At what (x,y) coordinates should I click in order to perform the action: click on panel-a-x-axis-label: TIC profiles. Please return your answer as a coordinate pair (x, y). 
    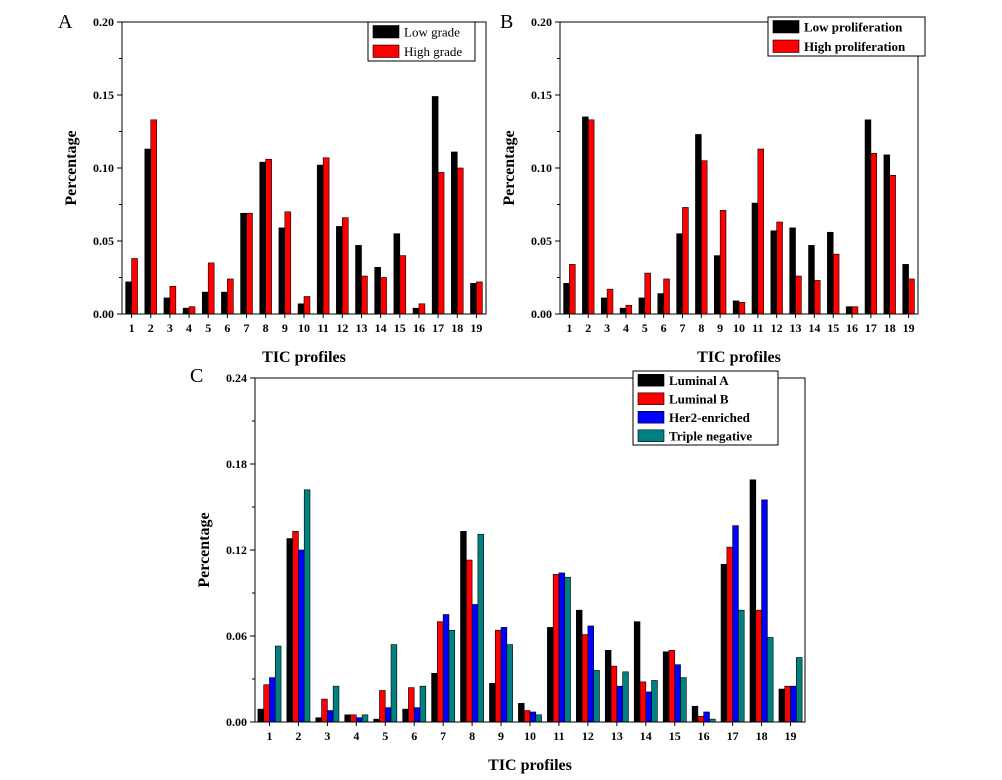
    Looking at the image, I should click on (304, 357).